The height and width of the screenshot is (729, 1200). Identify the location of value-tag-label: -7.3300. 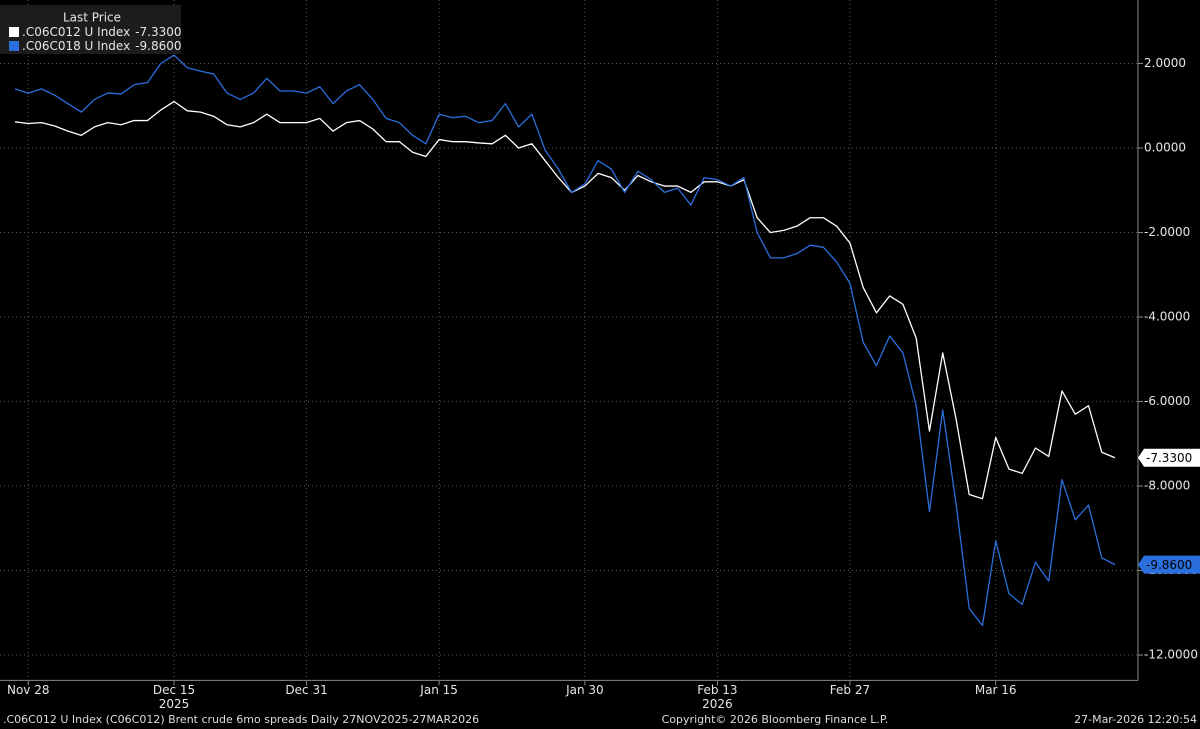
(1169, 458).